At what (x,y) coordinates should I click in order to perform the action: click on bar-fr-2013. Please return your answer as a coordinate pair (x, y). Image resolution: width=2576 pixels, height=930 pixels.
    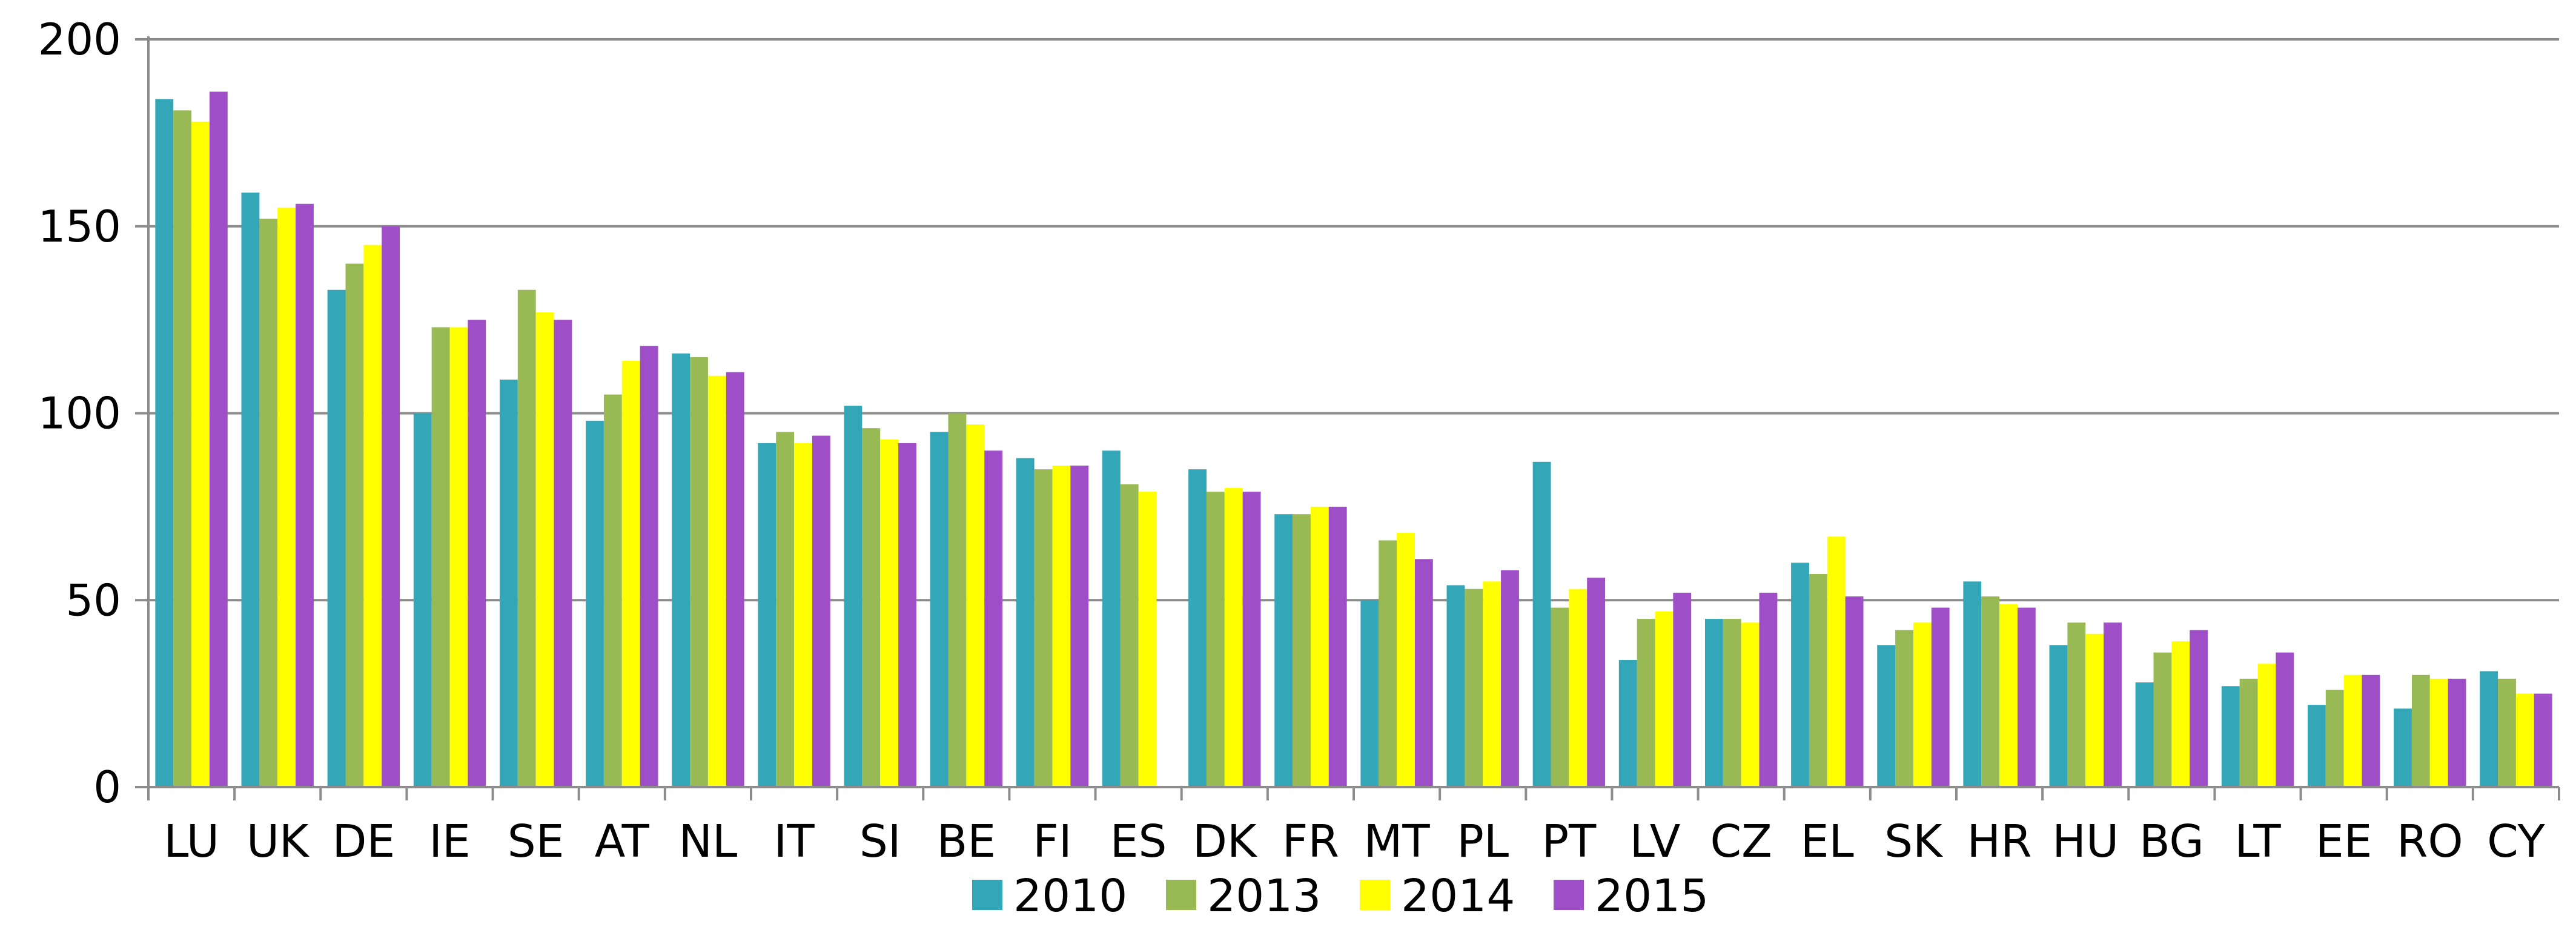
    Looking at the image, I should click on (1302, 650).